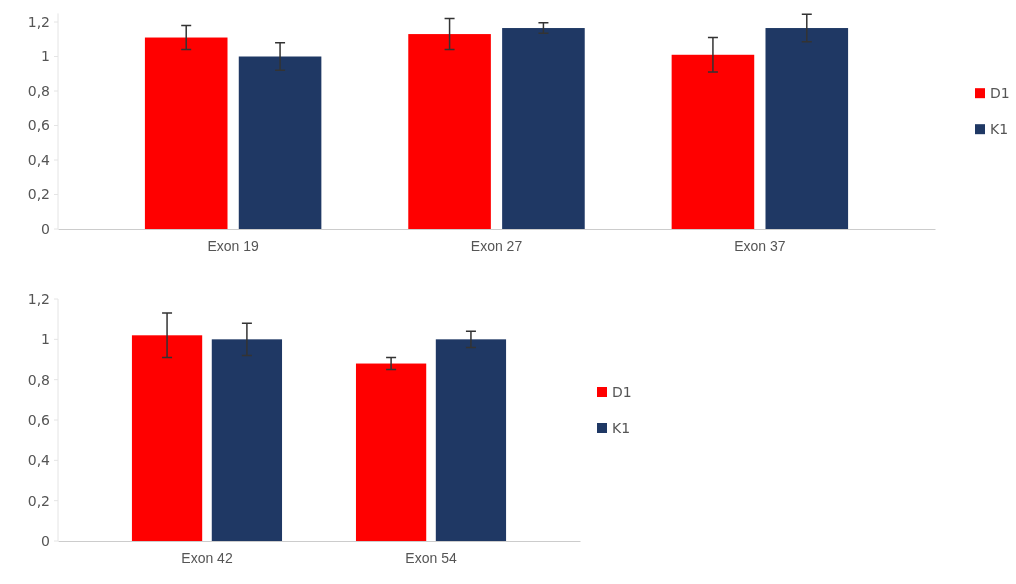 This screenshot has height=584, width=1016. I want to click on x-tick-label: Exon 27, so click(496, 245).